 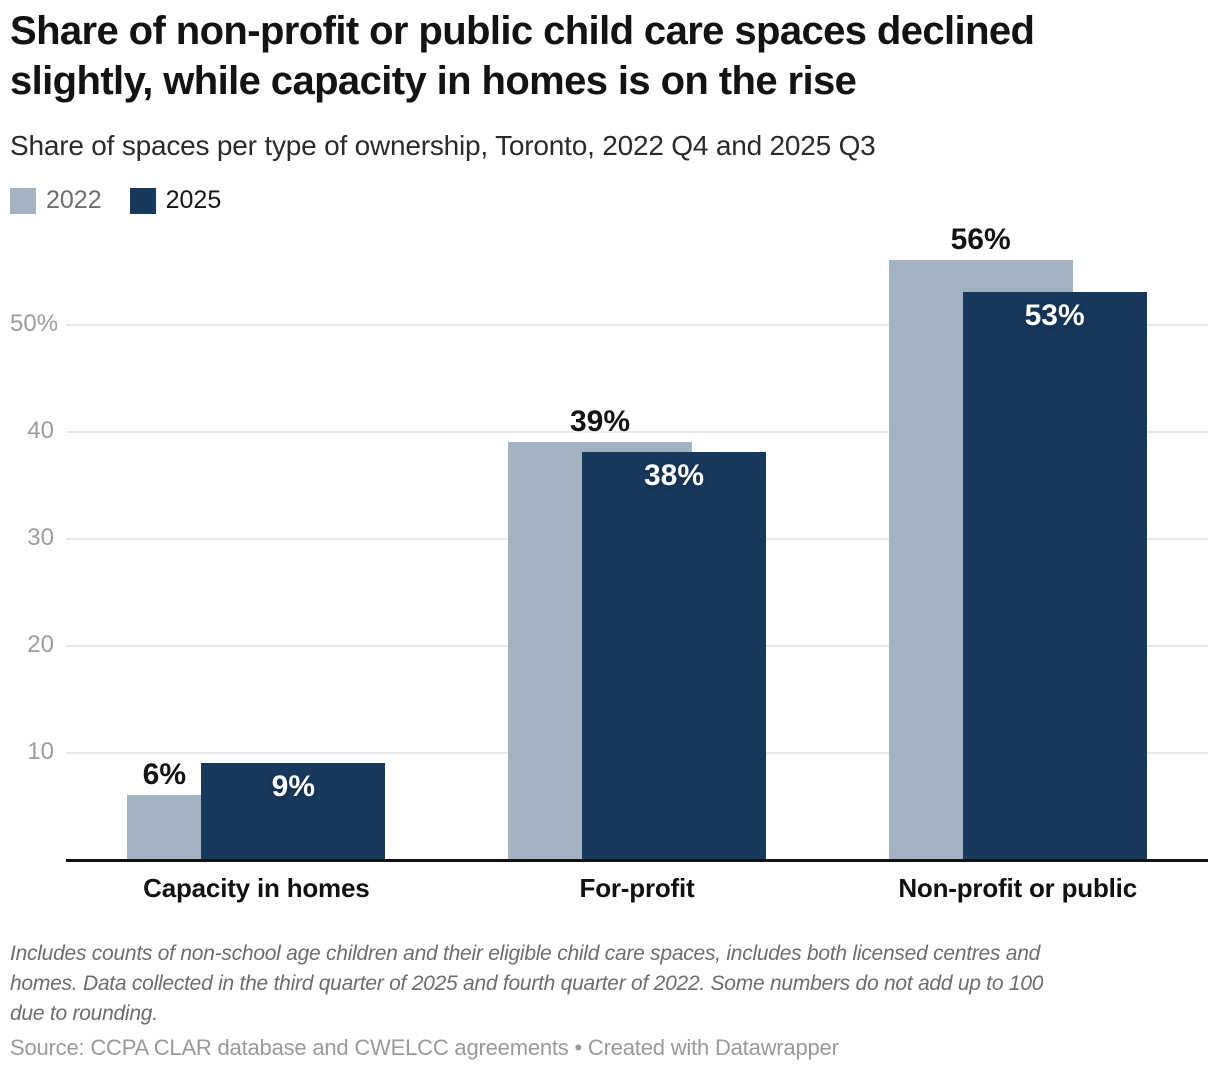 I want to click on legend-item-2022: 2022, so click(x=56, y=200).